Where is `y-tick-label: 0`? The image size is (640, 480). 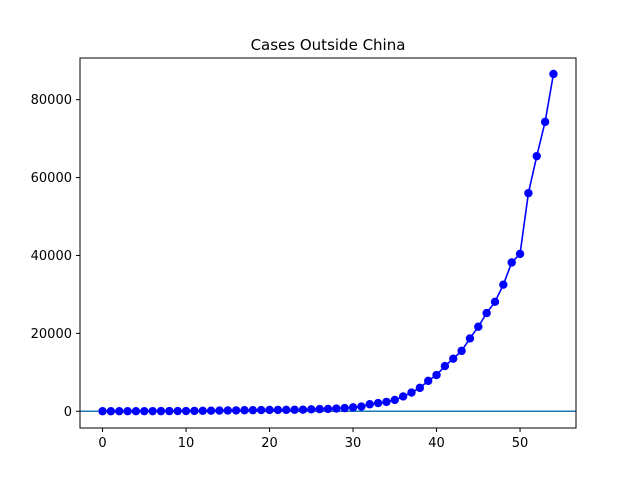
y-tick-label: 0 is located at coordinates (68, 412).